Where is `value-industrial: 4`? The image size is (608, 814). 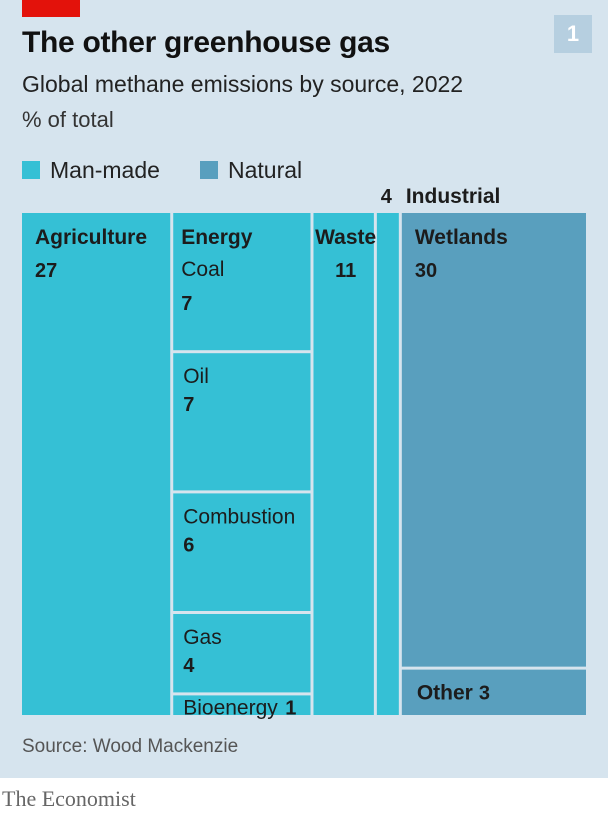
value-industrial: 4 is located at coordinates (387, 197).